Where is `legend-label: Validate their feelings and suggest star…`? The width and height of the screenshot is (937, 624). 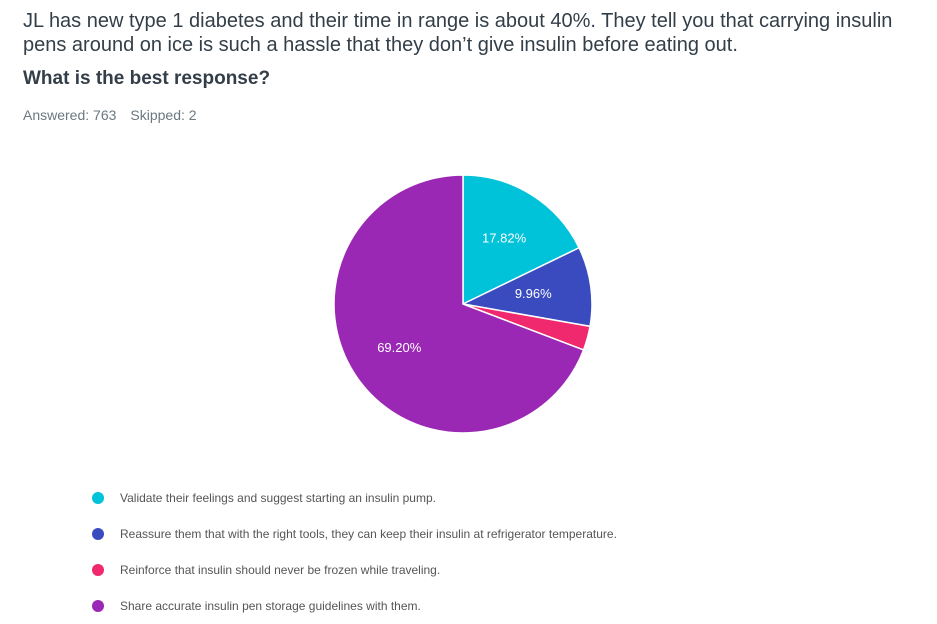 legend-label: Validate their feelings and suggest star… is located at coordinates (278, 498).